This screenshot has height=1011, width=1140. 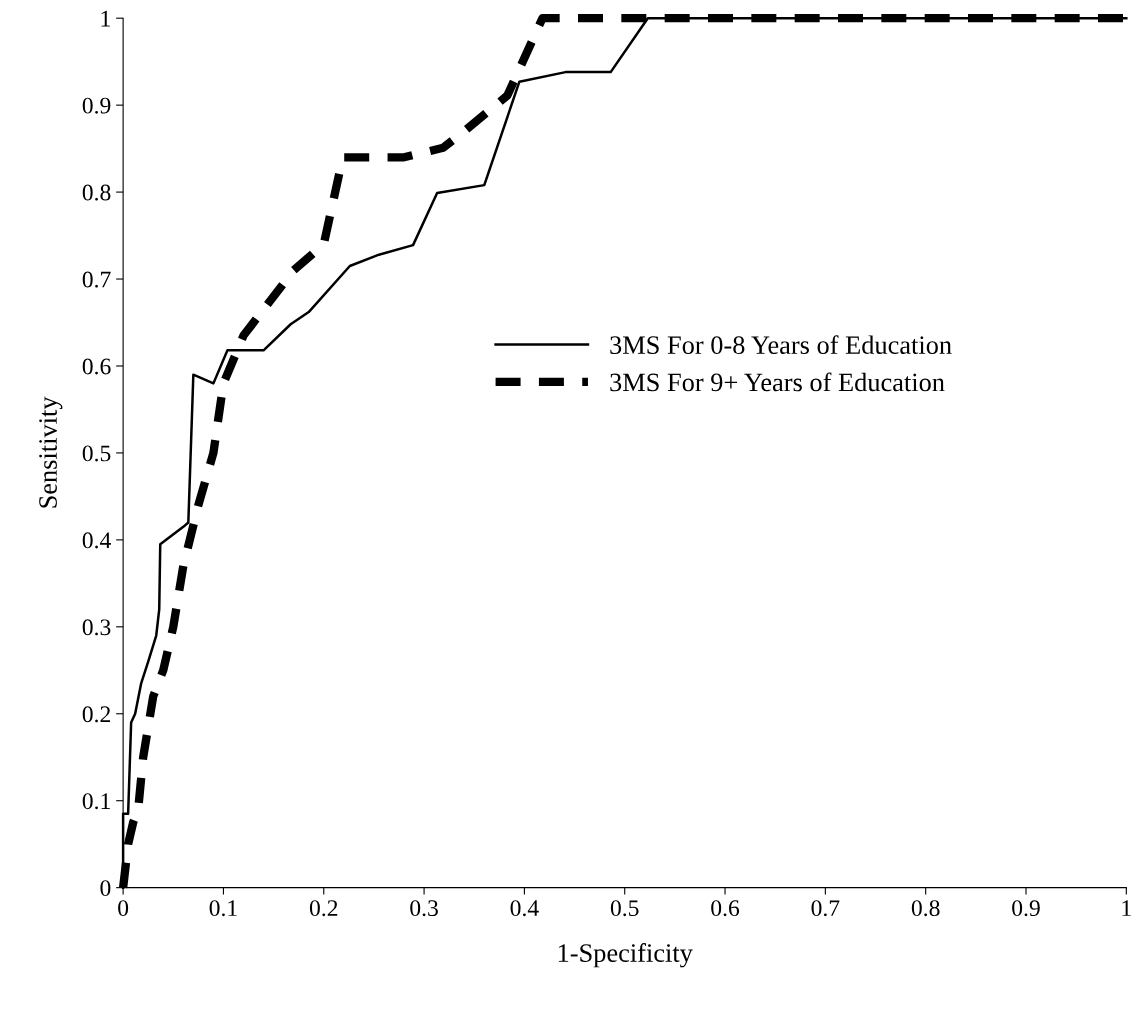 I want to click on x-tick-label: 0.1, so click(x=223, y=908).